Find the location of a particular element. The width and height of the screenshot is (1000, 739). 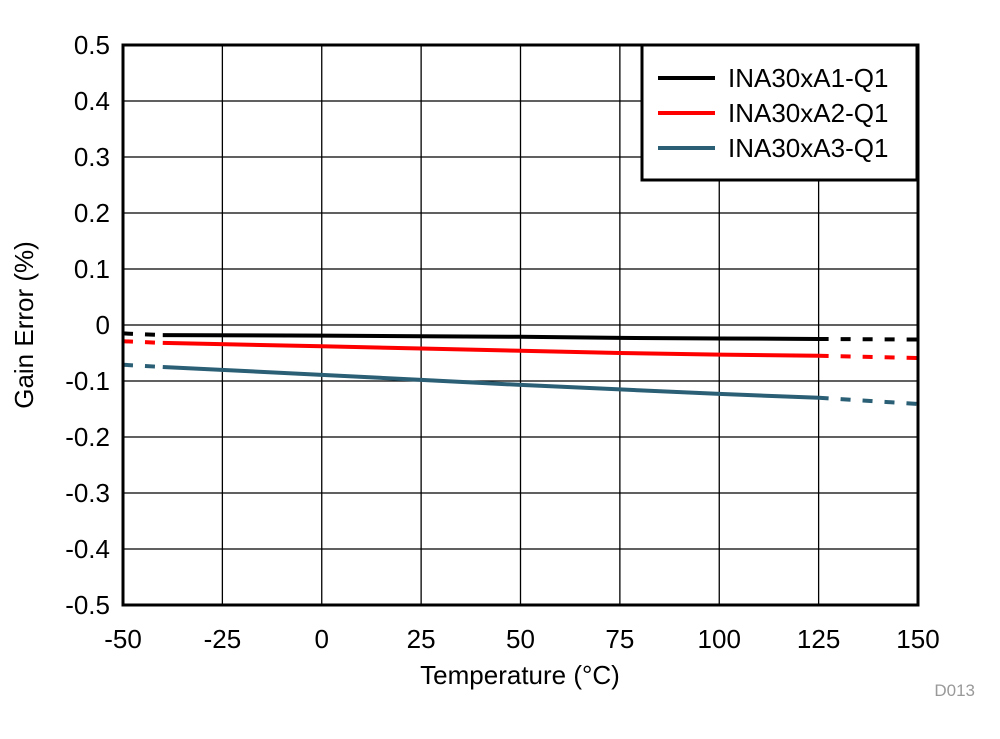

x-tick-label: -50 is located at coordinates (123, 639).